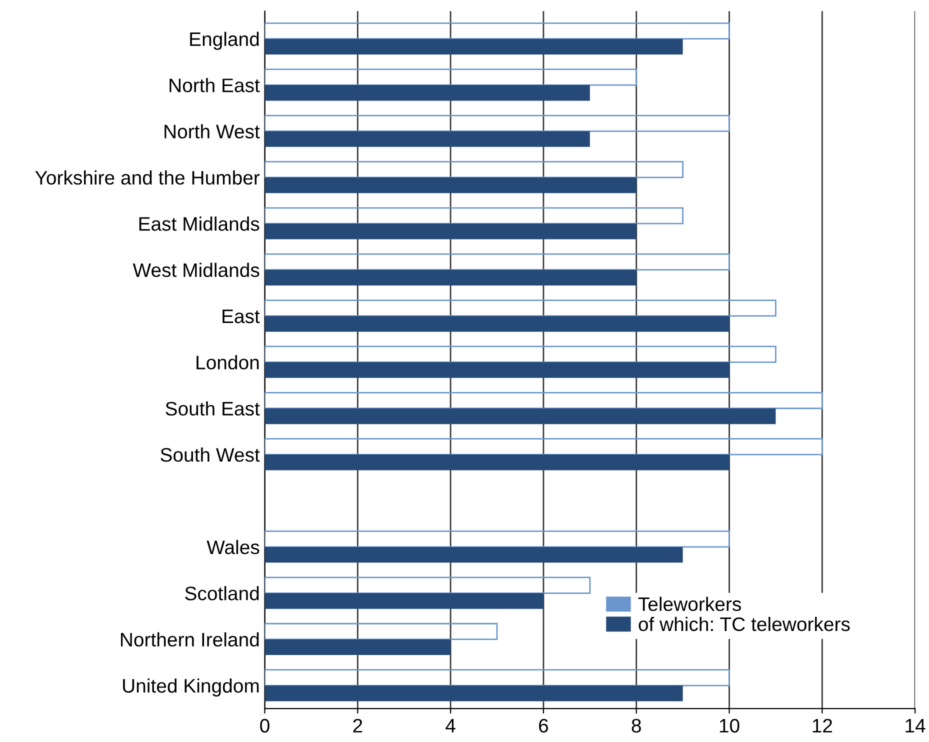 This screenshot has width=929, height=742. I want to click on x-tick-label: 0, so click(265, 725).